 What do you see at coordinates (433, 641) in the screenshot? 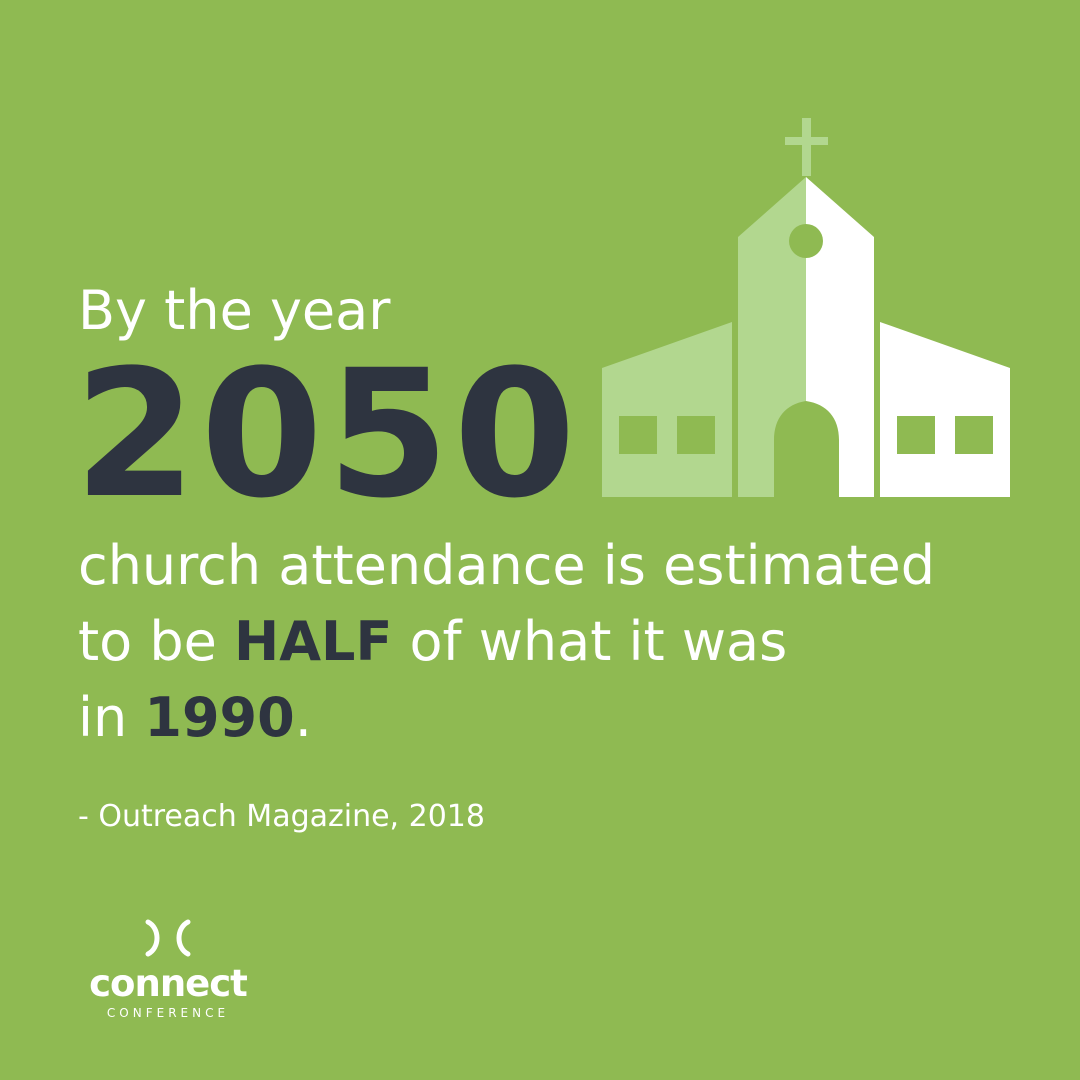
I see `statement-line-2: to be HALF of what it was` at bounding box center [433, 641].